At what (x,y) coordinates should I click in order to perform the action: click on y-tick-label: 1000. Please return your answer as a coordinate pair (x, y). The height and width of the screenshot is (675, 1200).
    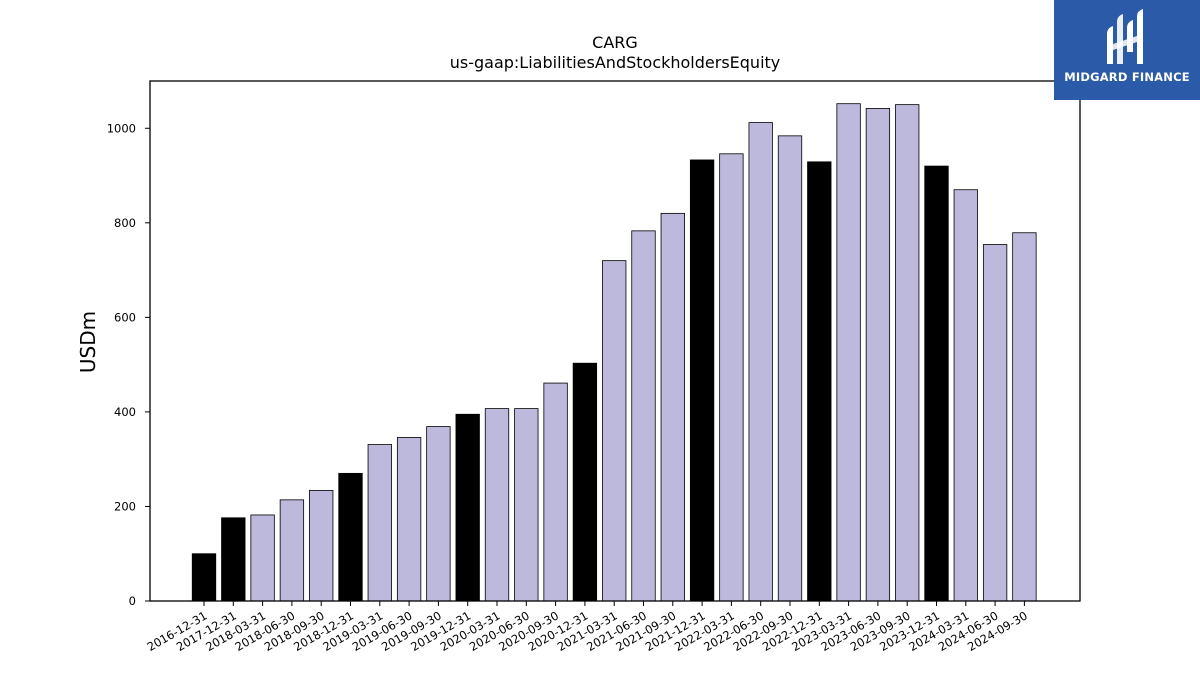
    Looking at the image, I should click on (121, 128).